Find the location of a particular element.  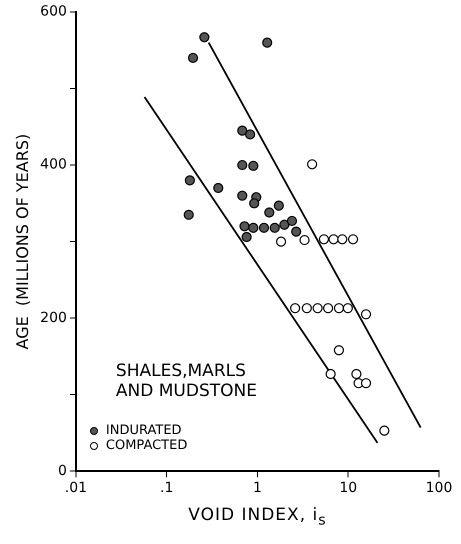

y-axis-title: AGE (MILLIONS OF YEARS) is located at coordinates (22, 242).